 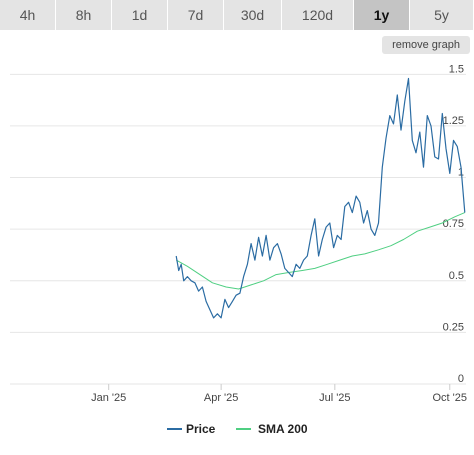 What do you see at coordinates (237, 429) in the screenshot?
I see `chart-legend: Price SMA 200` at bounding box center [237, 429].